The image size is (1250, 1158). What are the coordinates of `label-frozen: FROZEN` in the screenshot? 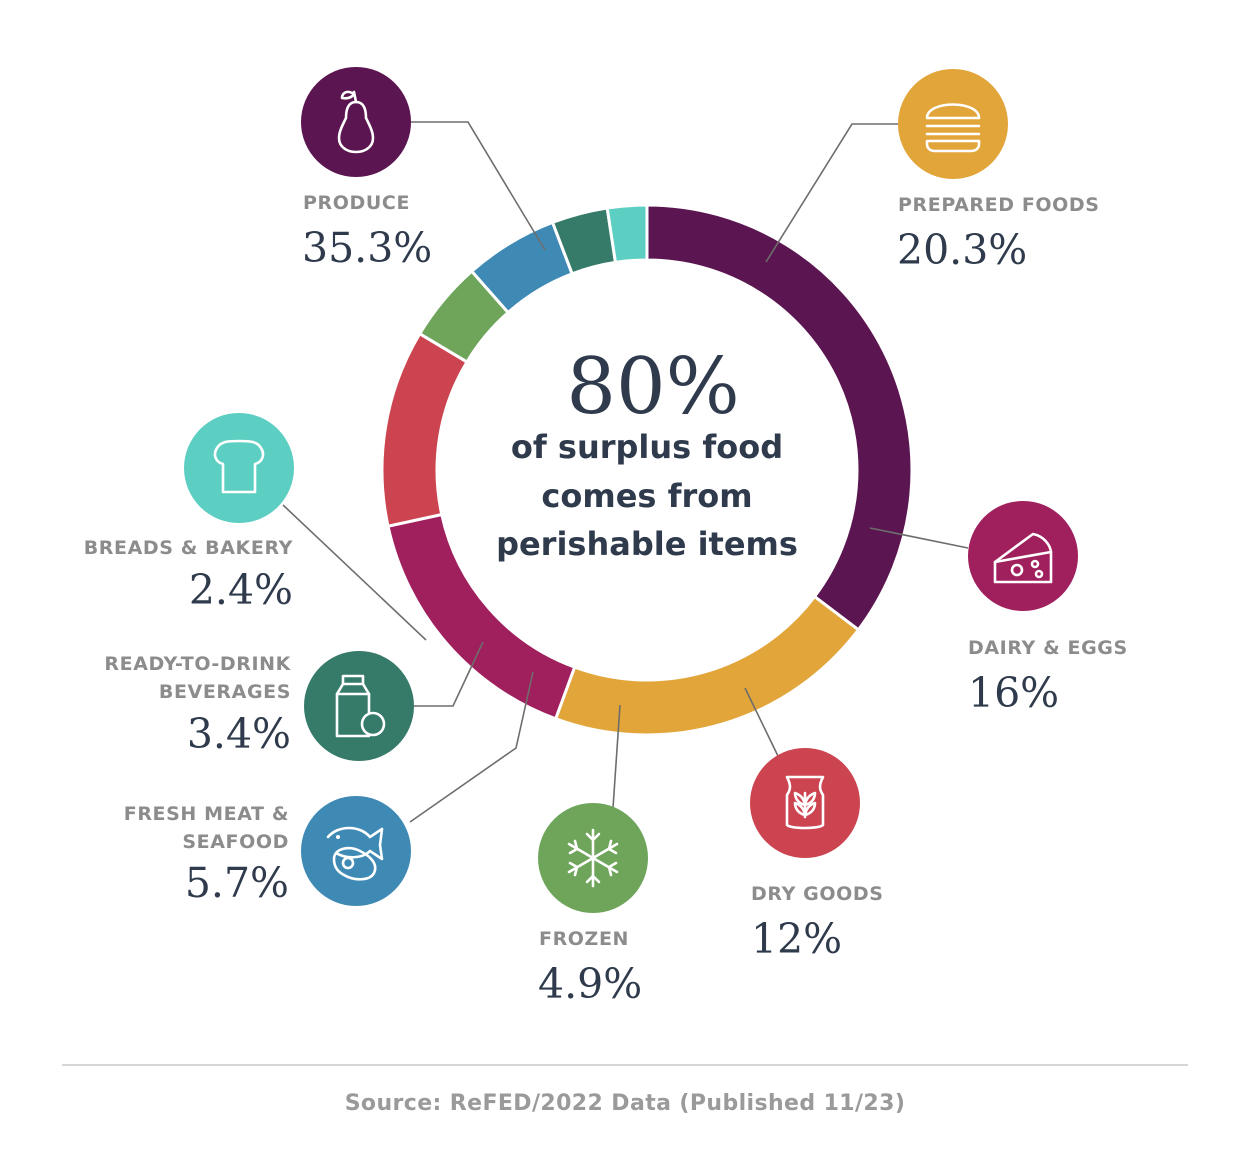 It's located at (584, 939).